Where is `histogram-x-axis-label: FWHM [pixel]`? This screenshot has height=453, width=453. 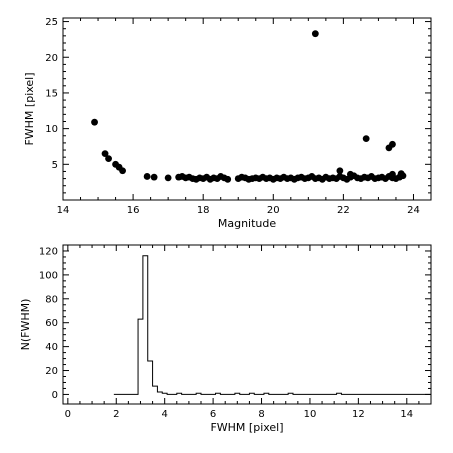
histogram-x-axis-label: FWHM [pixel] is located at coordinates (246, 427).